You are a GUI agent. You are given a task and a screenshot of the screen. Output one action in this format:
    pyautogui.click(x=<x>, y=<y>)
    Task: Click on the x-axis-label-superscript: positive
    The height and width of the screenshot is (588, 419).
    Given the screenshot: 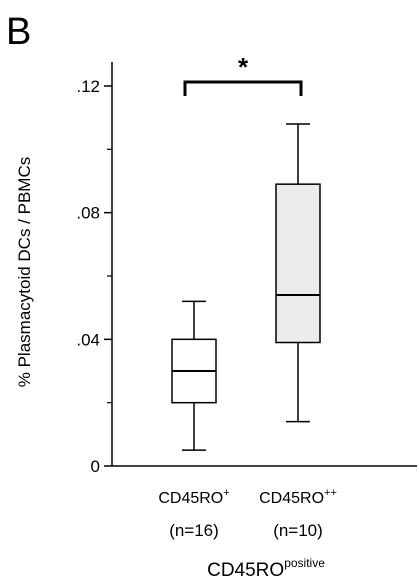 What is the action you would take?
    pyautogui.click(x=304, y=563)
    